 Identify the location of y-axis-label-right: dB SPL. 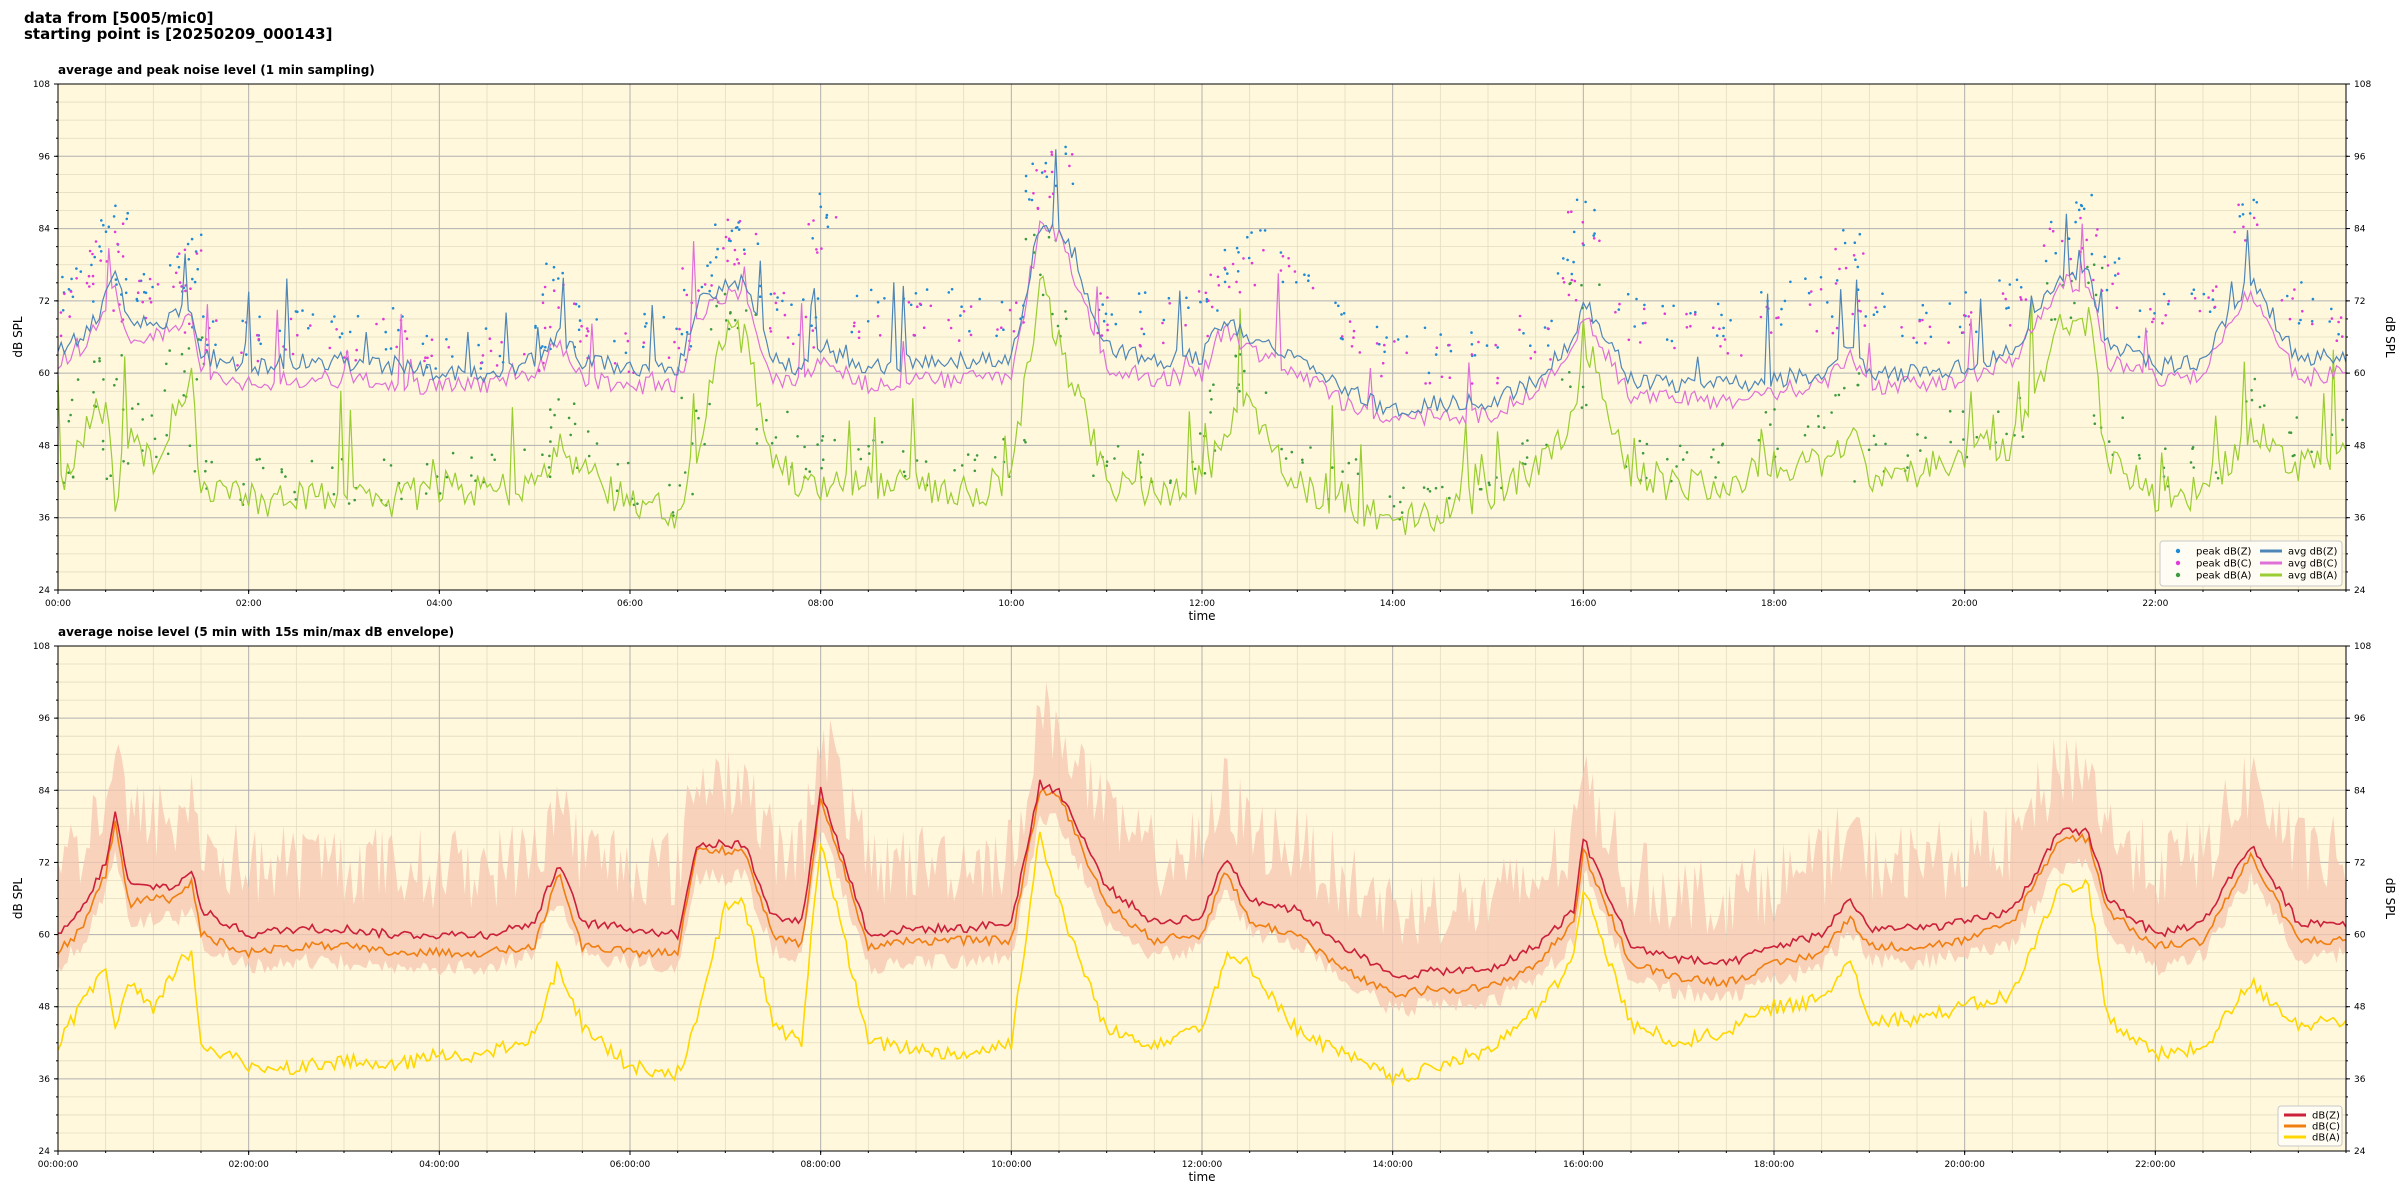
(2390, 899).